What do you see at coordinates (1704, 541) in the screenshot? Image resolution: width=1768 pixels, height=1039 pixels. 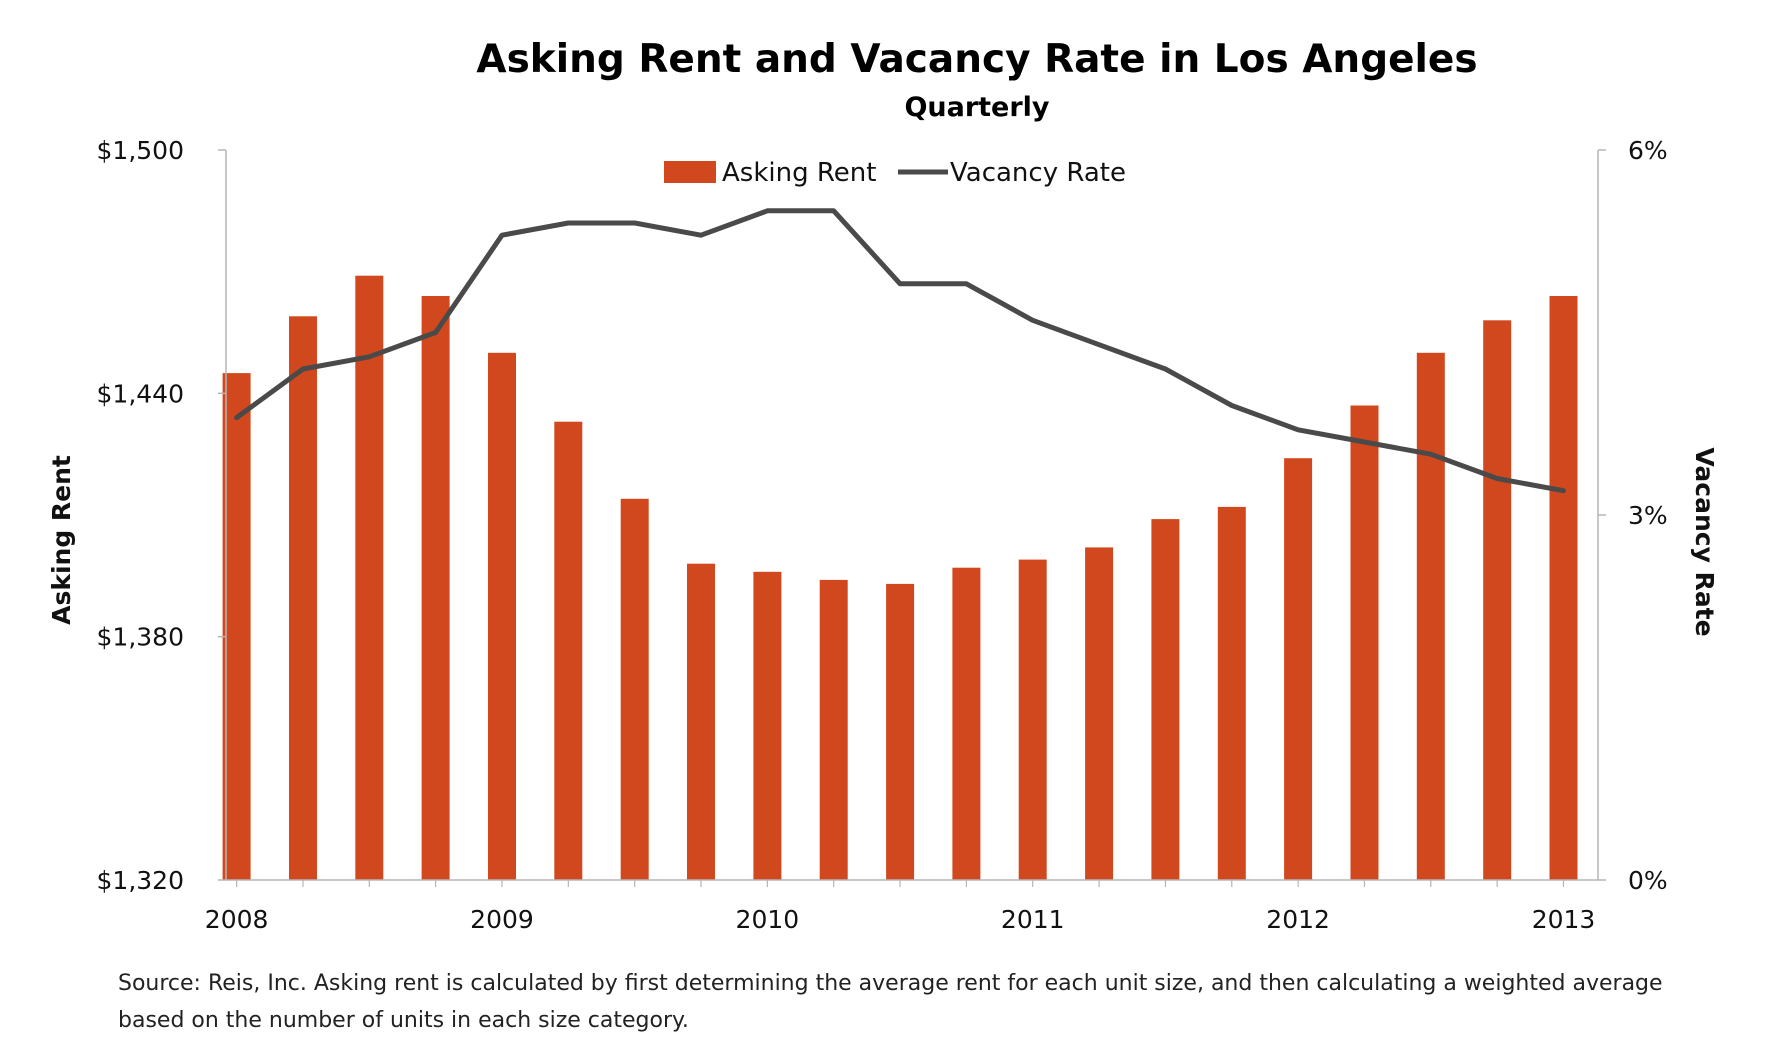 I see `y2-axis-title: Vacancy Rate` at bounding box center [1704, 541].